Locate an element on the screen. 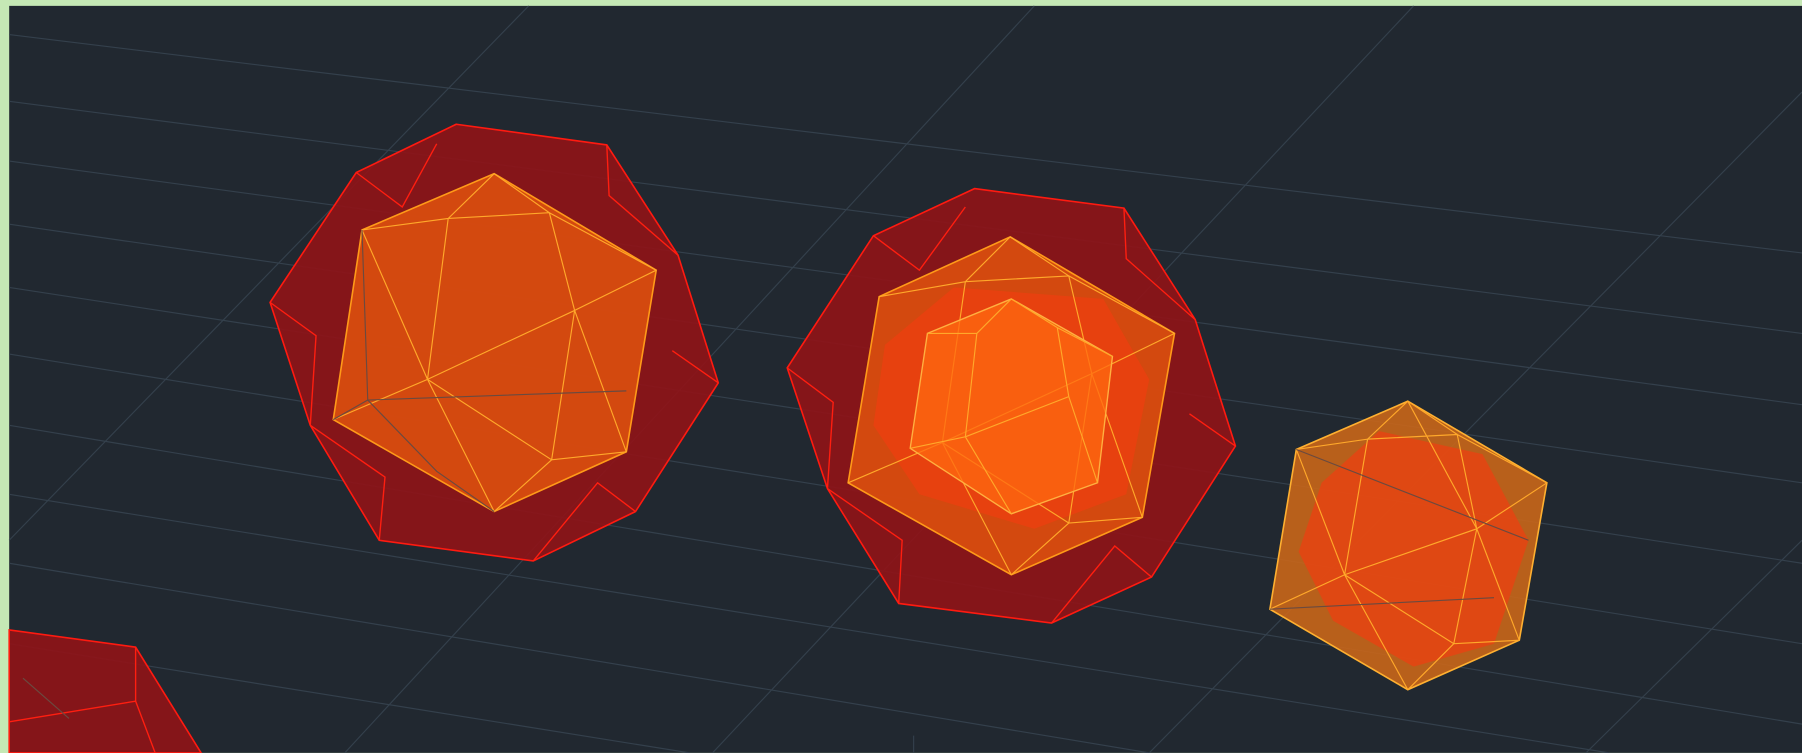  dodecahedron-left is located at coordinates (494, 342).